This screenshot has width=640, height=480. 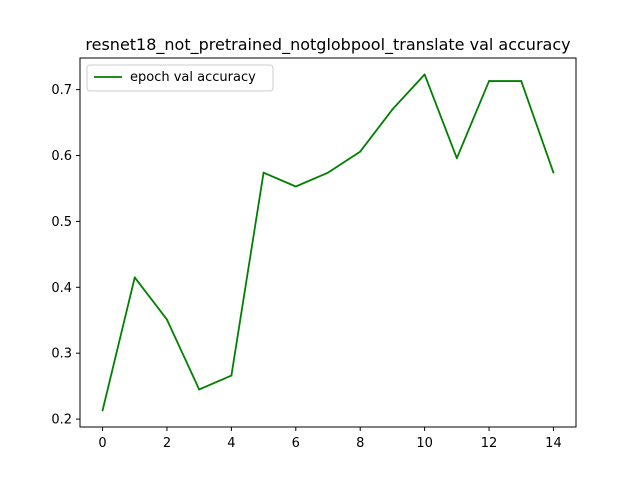 I want to click on y-tick-label: 0.4, so click(x=61, y=288).